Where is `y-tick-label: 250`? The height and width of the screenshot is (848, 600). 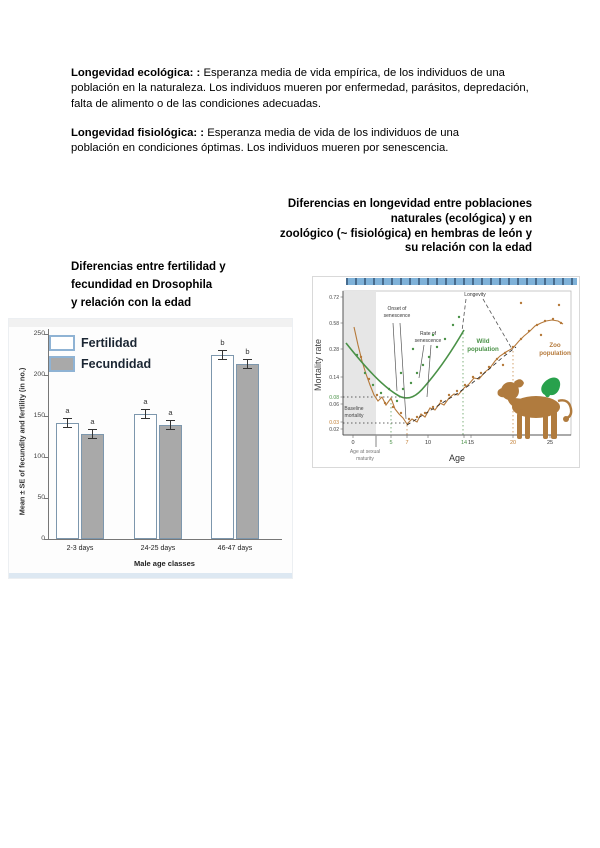 y-tick-label: 250 is located at coordinates (39, 333).